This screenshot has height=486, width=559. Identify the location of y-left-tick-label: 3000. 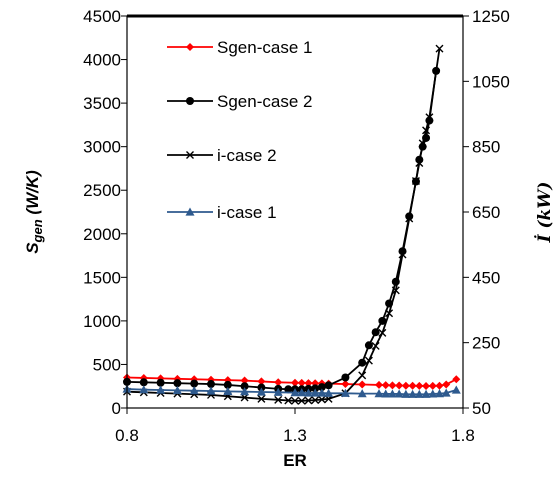
(102, 147).